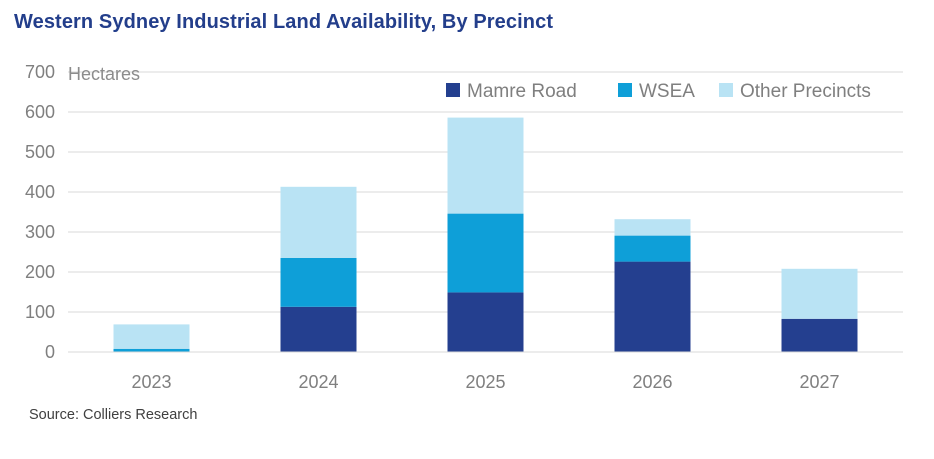 This screenshot has height=459, width=934. Describe the element at coordinates (40, 192) in the screenshot. I see `y-tick-label: 400` at that location.